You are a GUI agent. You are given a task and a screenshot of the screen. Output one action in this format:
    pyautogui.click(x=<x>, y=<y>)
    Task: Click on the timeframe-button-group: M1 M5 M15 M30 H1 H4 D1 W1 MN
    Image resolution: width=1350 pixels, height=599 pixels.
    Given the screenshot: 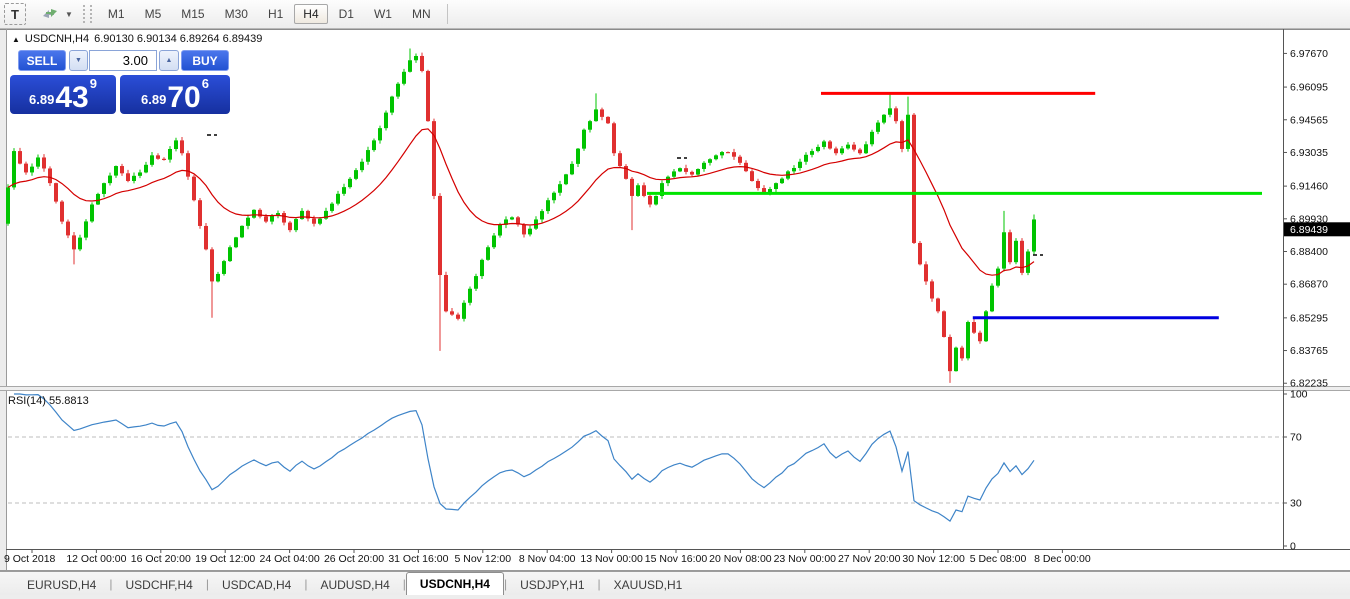 What is the action you would take?
    pyautogui.click(x=269, y=14)
    